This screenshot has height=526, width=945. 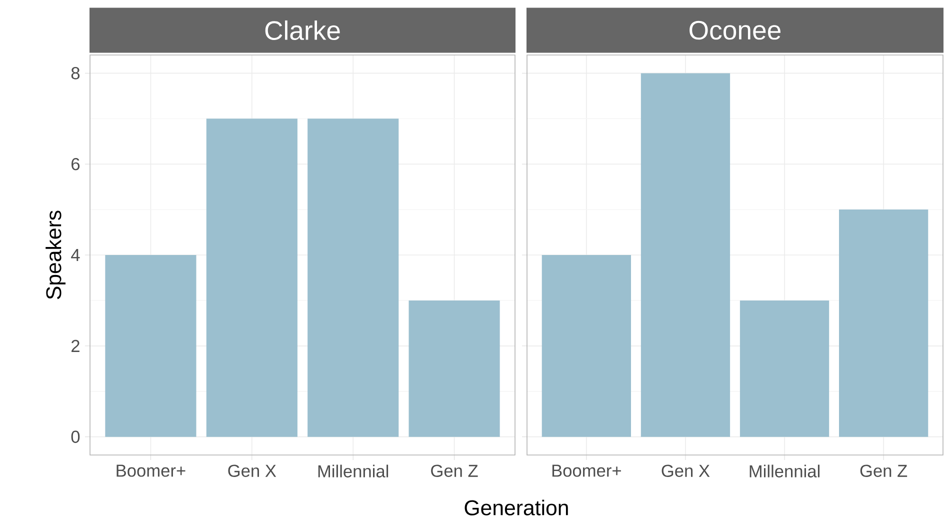 What do you see at coordinates (735, 30) in the screenshot?
I see `chart-title: Oconee` at bounding box center [735, 30].